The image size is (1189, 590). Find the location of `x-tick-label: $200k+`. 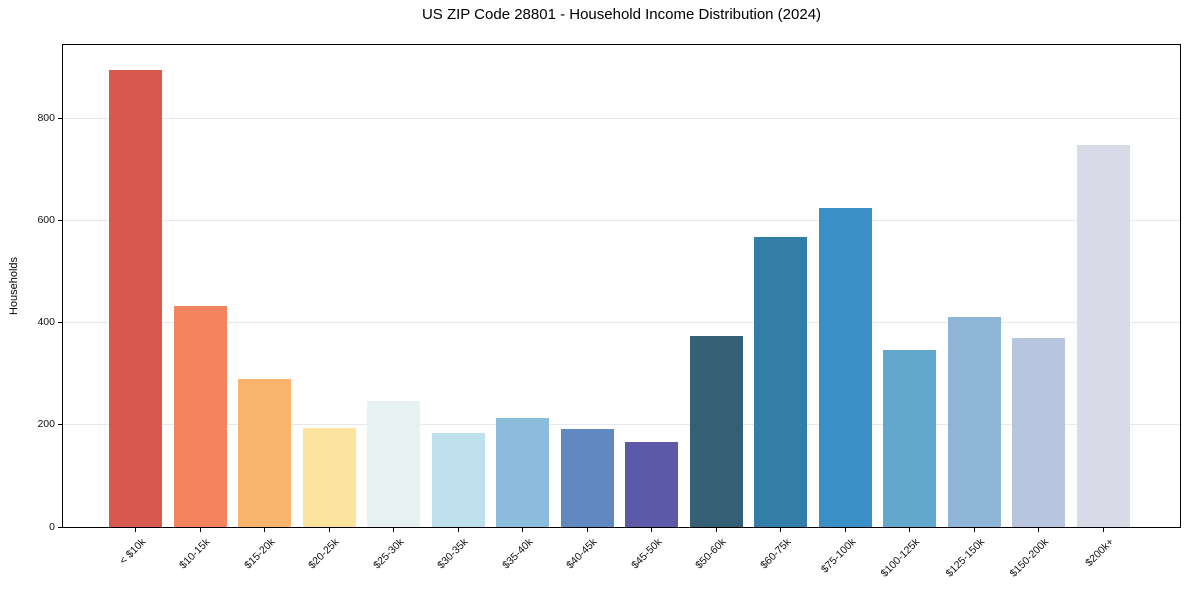

x-tick-label: $200k+ is located at coordinates (1099, 553).